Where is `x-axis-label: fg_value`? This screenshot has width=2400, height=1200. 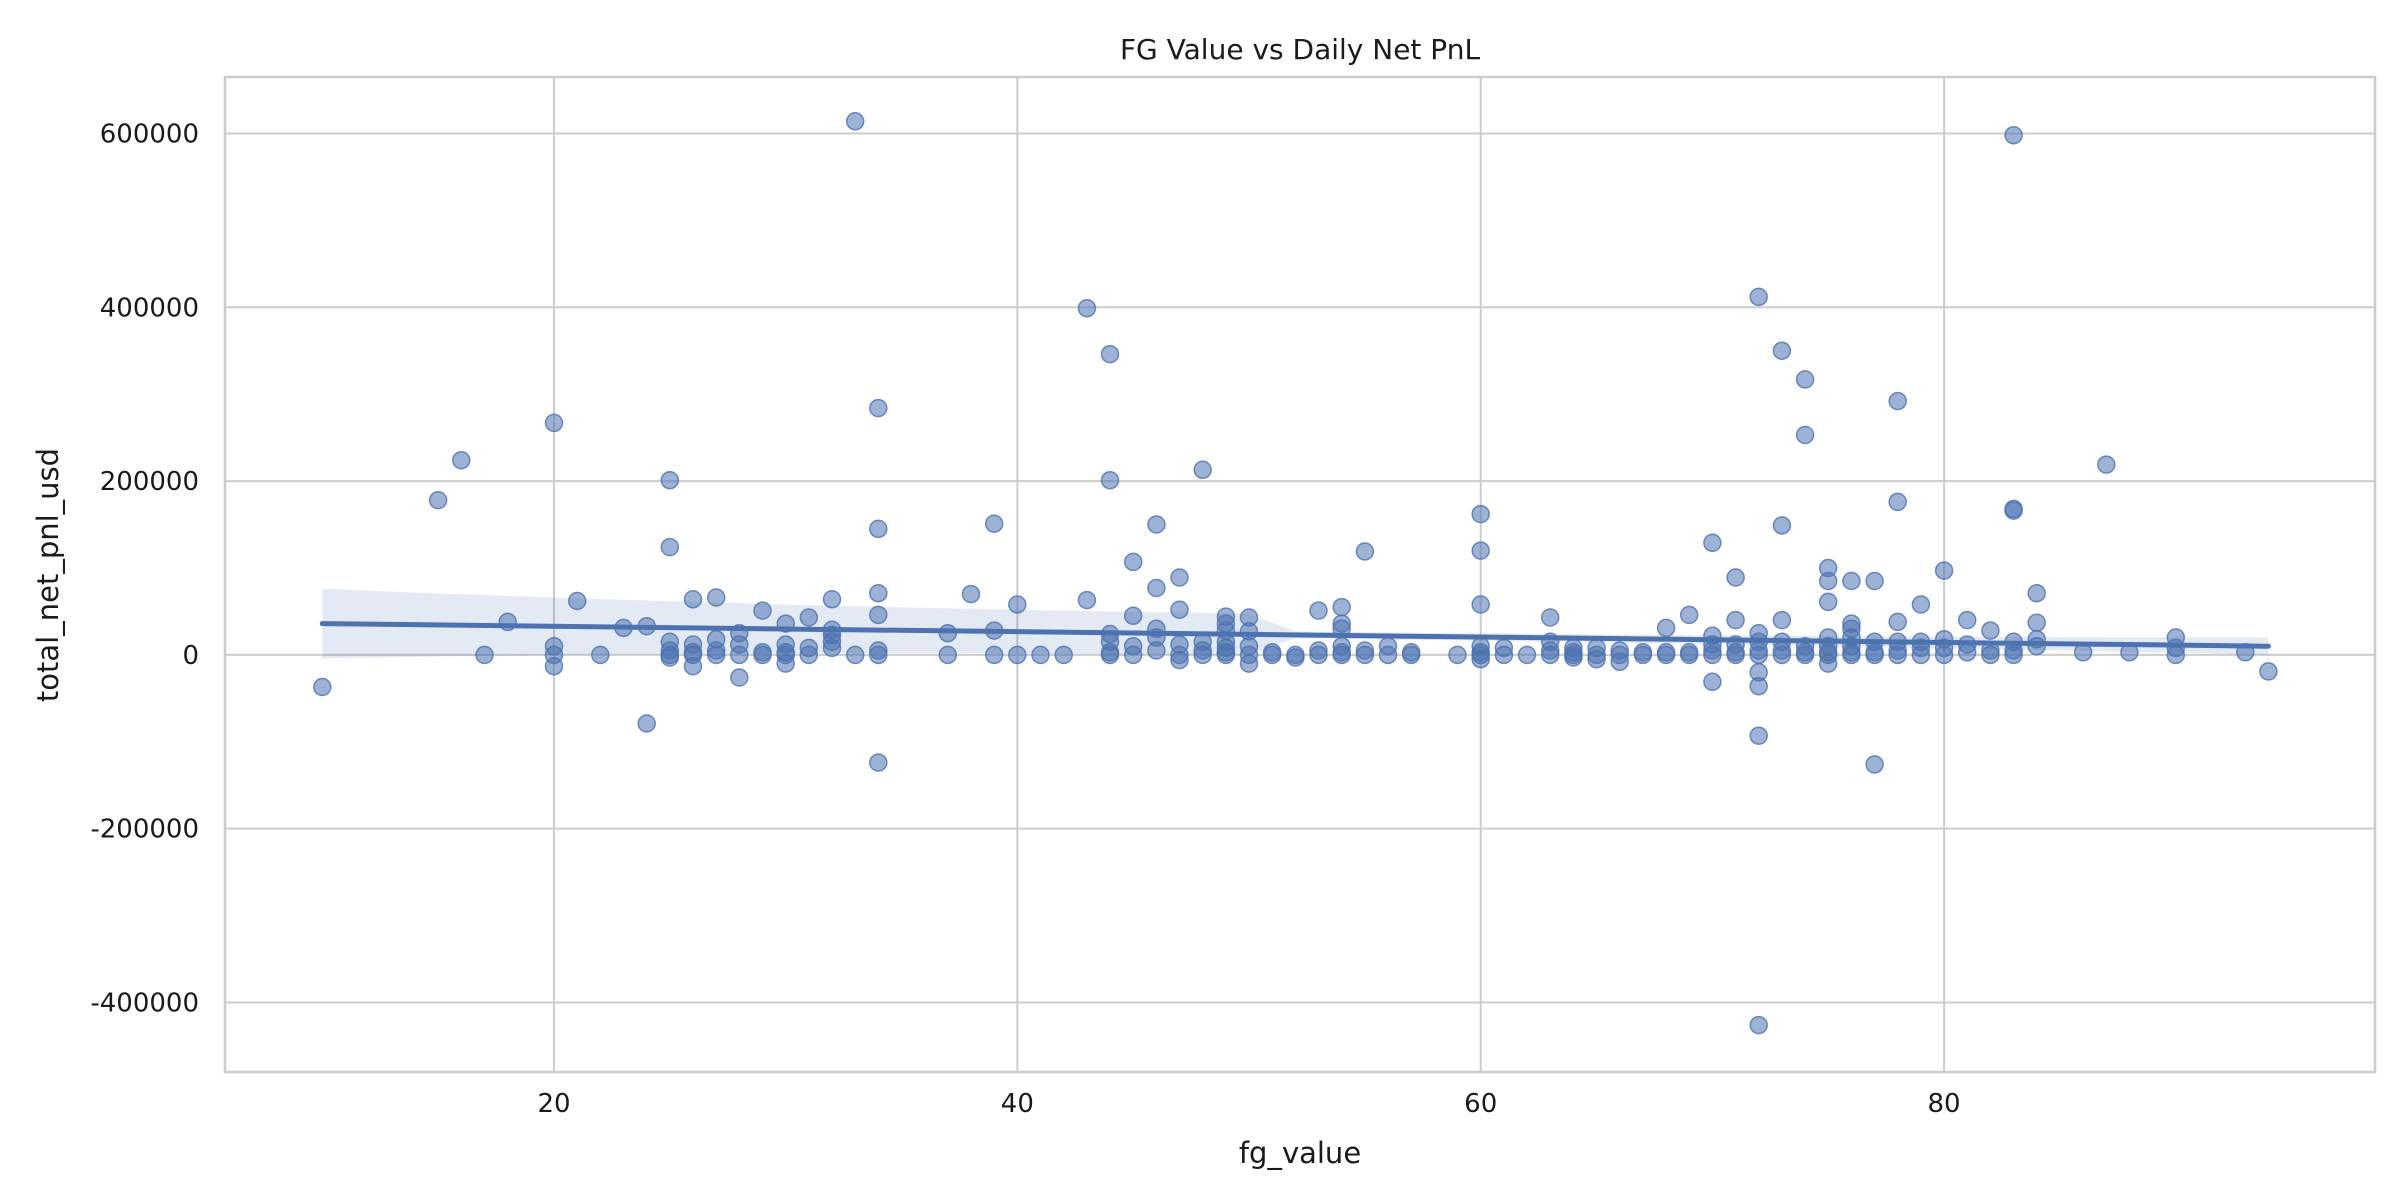 x-axis-label: fg_value is located at coordinates (1300, 1153).